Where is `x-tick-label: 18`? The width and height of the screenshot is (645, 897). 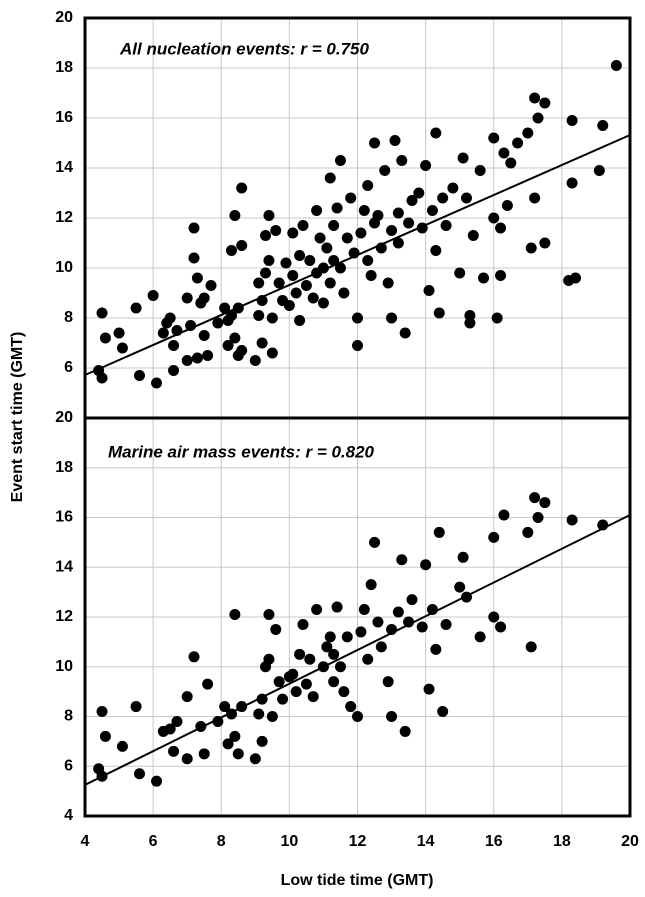 x-tick-label: 18 is located at coordinates (562, 841).